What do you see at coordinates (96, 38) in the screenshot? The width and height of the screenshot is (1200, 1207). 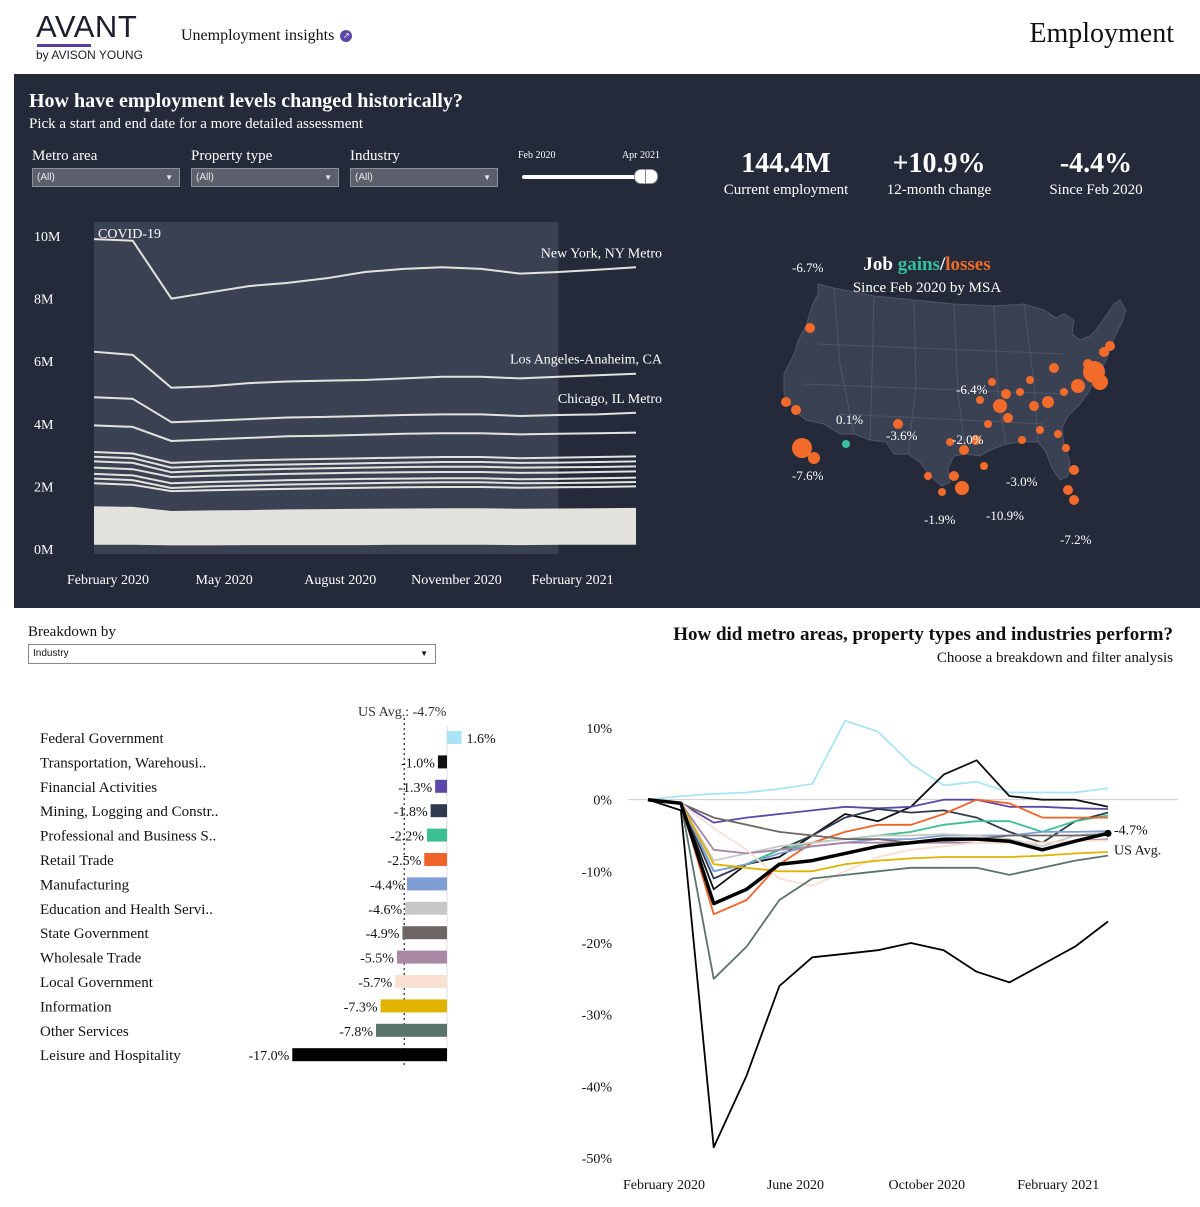 I see `avant-logo: AVANT by AVISON YOUNG` at bounding box center [96, 38].